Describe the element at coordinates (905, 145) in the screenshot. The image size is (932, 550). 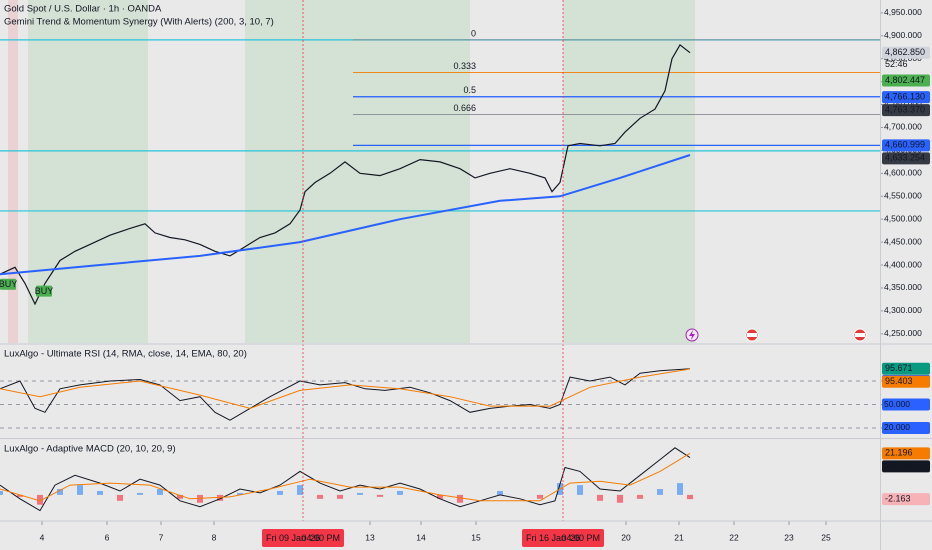
I see `price-label: 4,660.999` at that location.